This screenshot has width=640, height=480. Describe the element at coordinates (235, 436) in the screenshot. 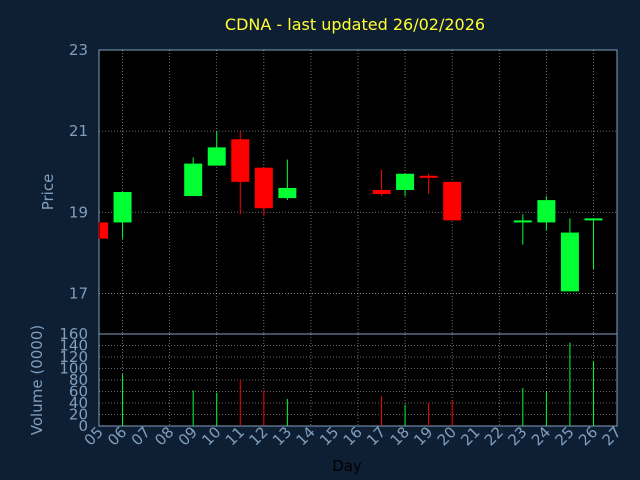

I see `x-tick-label: 11` at that location.